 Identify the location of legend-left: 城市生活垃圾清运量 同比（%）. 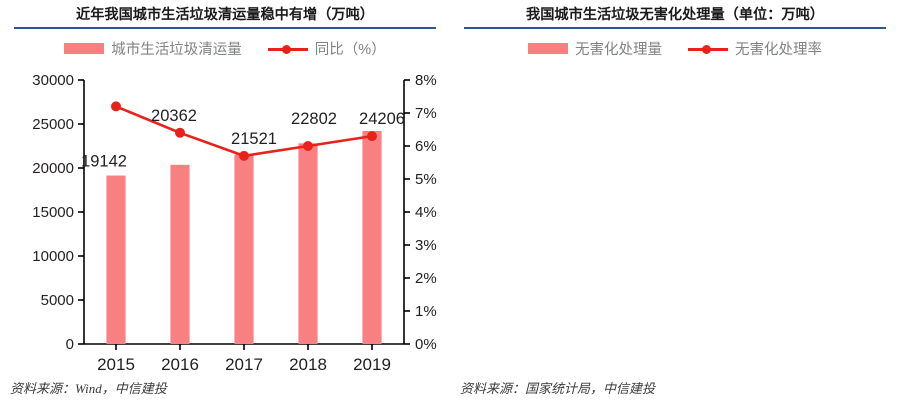
(225, 48).